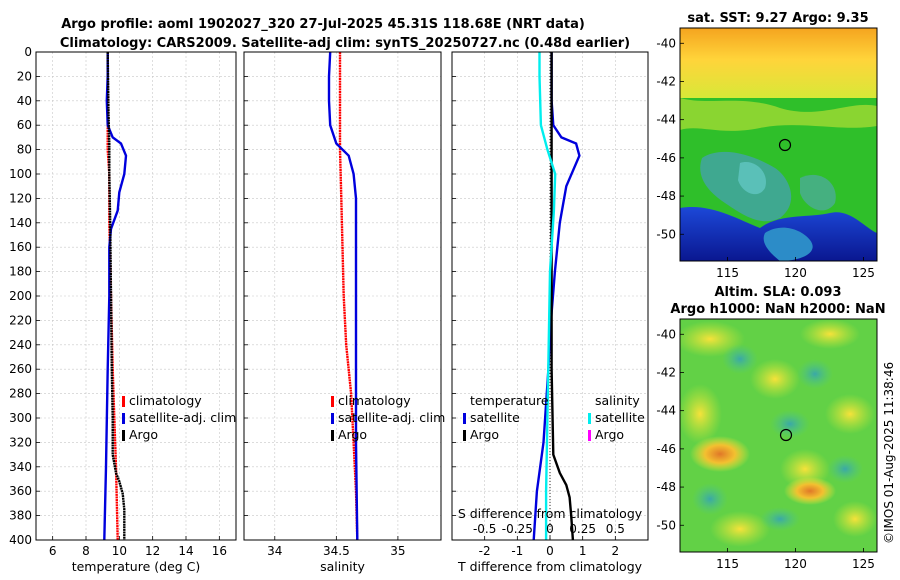 Image resolution: width=900 pixels, height=580 pixels. Describe the element at coordinates (342, 566) in the screenshot. I see `x-axis-label: salinity` at that location.